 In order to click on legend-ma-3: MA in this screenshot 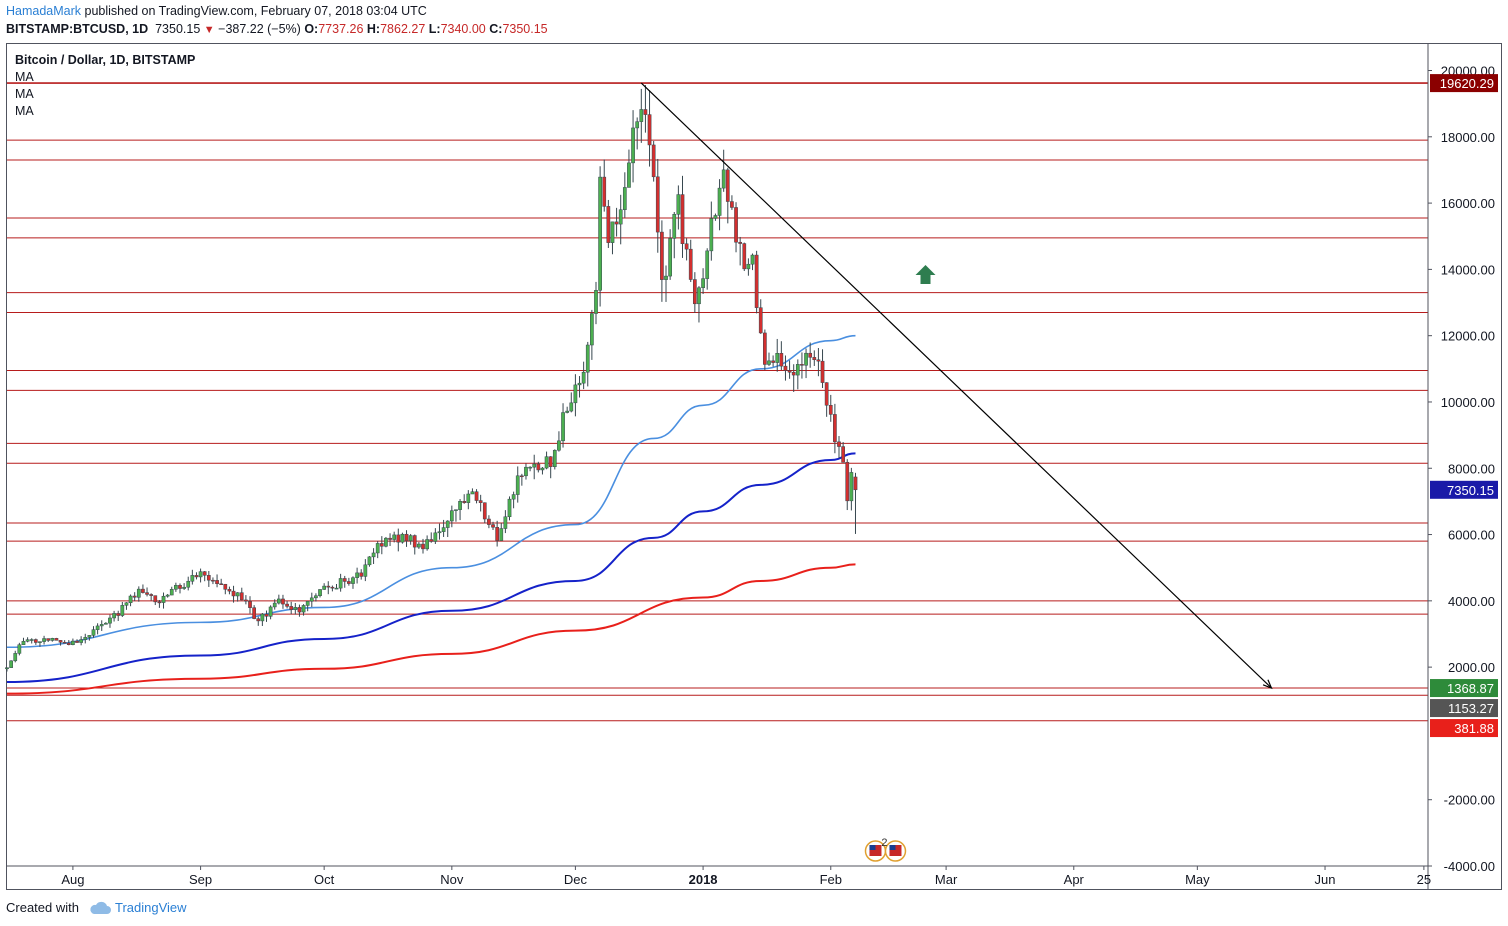, I will do `click(24, 111)`.